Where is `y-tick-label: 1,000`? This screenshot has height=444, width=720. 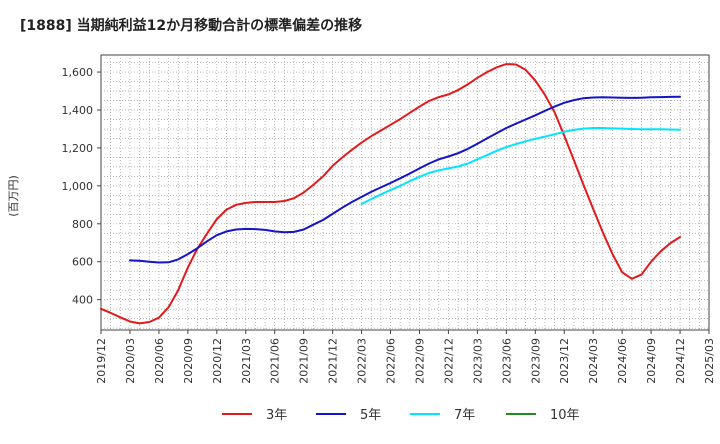
y-tick-label: 1,000 is located at coordinates (78, 186).